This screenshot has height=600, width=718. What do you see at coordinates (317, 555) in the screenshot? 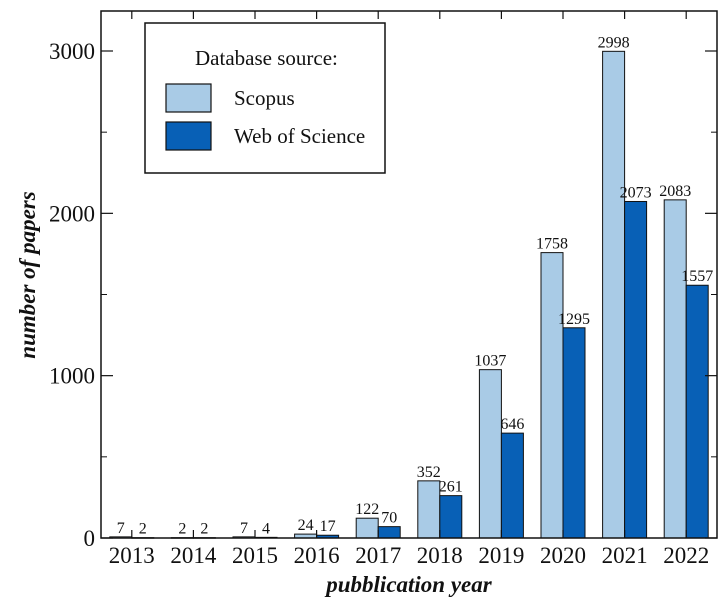
I see `x-tick-label-2016: 2016` at bounding box center [317, 555].